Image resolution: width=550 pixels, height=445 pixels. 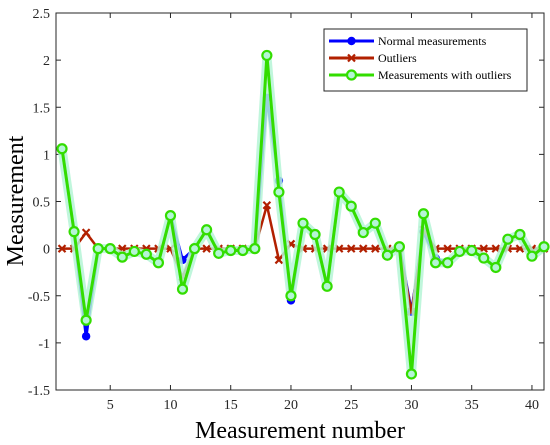 What do you see at coordinates (300, 431) in the screenshot?
I see `x-axis-label: Measurement number` at bounding box center [300, 431].